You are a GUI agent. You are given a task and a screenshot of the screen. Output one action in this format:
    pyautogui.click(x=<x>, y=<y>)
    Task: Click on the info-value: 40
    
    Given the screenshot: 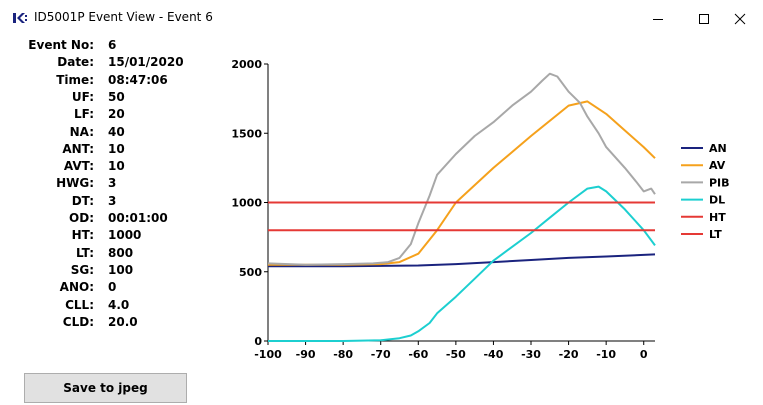 What is the action you would take?
    pyautogui.click(x=116, y=131)
    